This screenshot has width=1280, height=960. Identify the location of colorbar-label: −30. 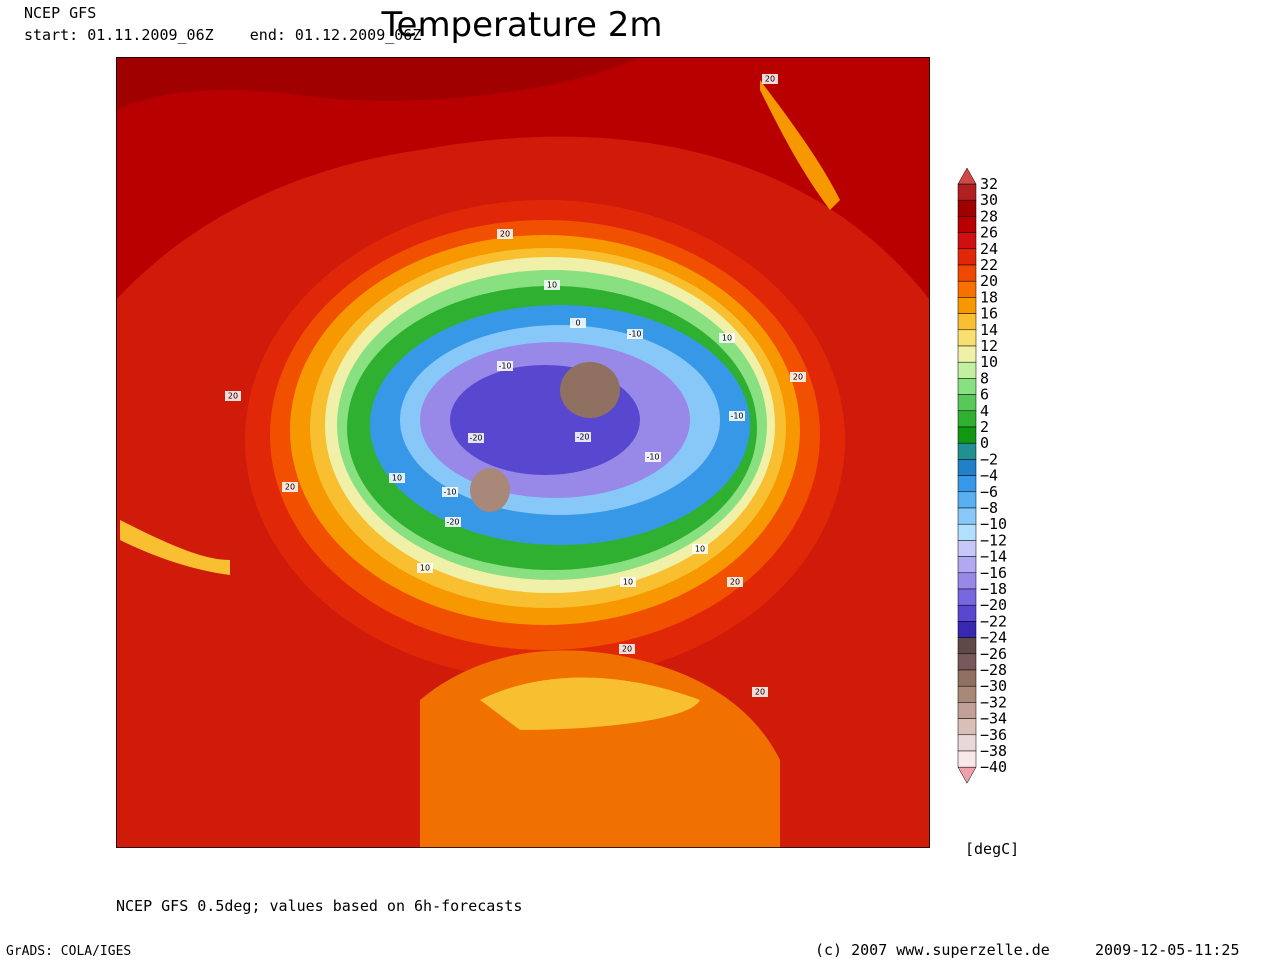
(993, 686).